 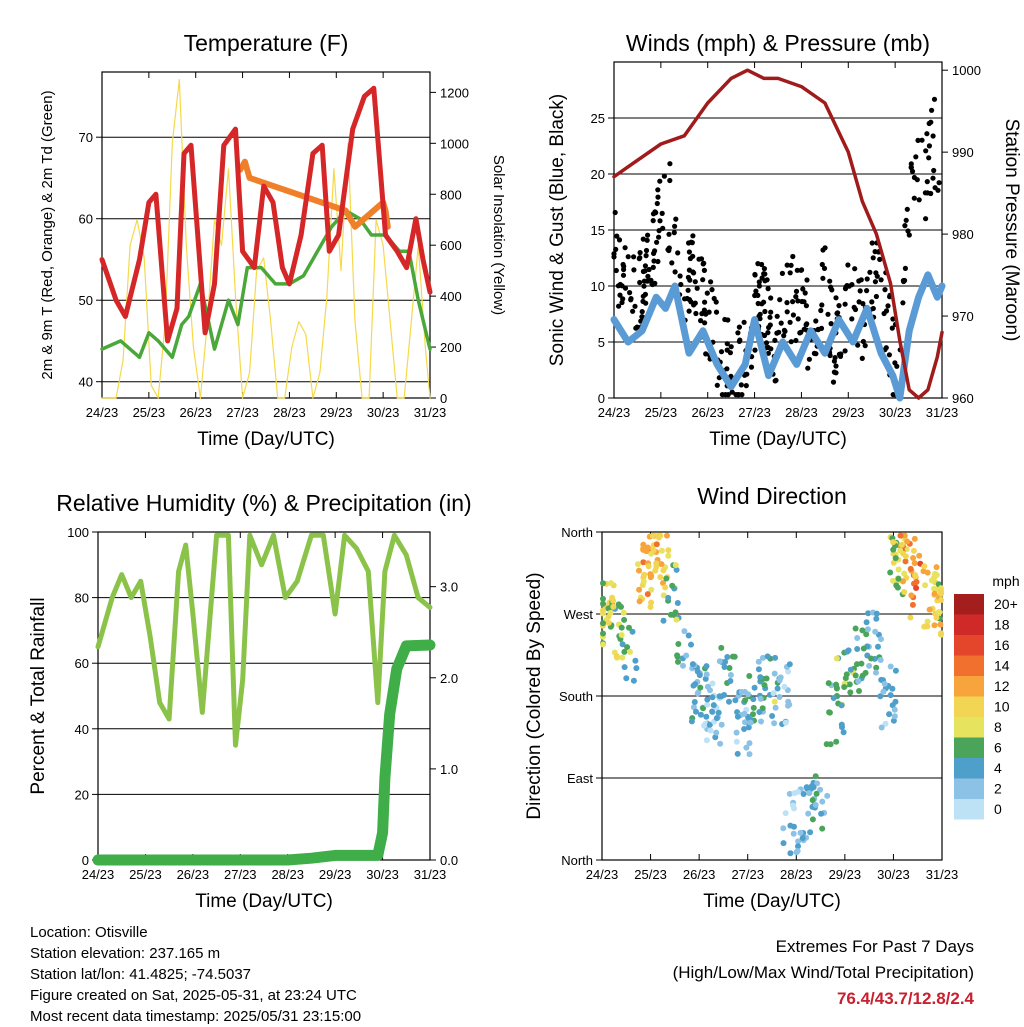 I want to click on y-tick-label: 80, so click(x=82, y=598).